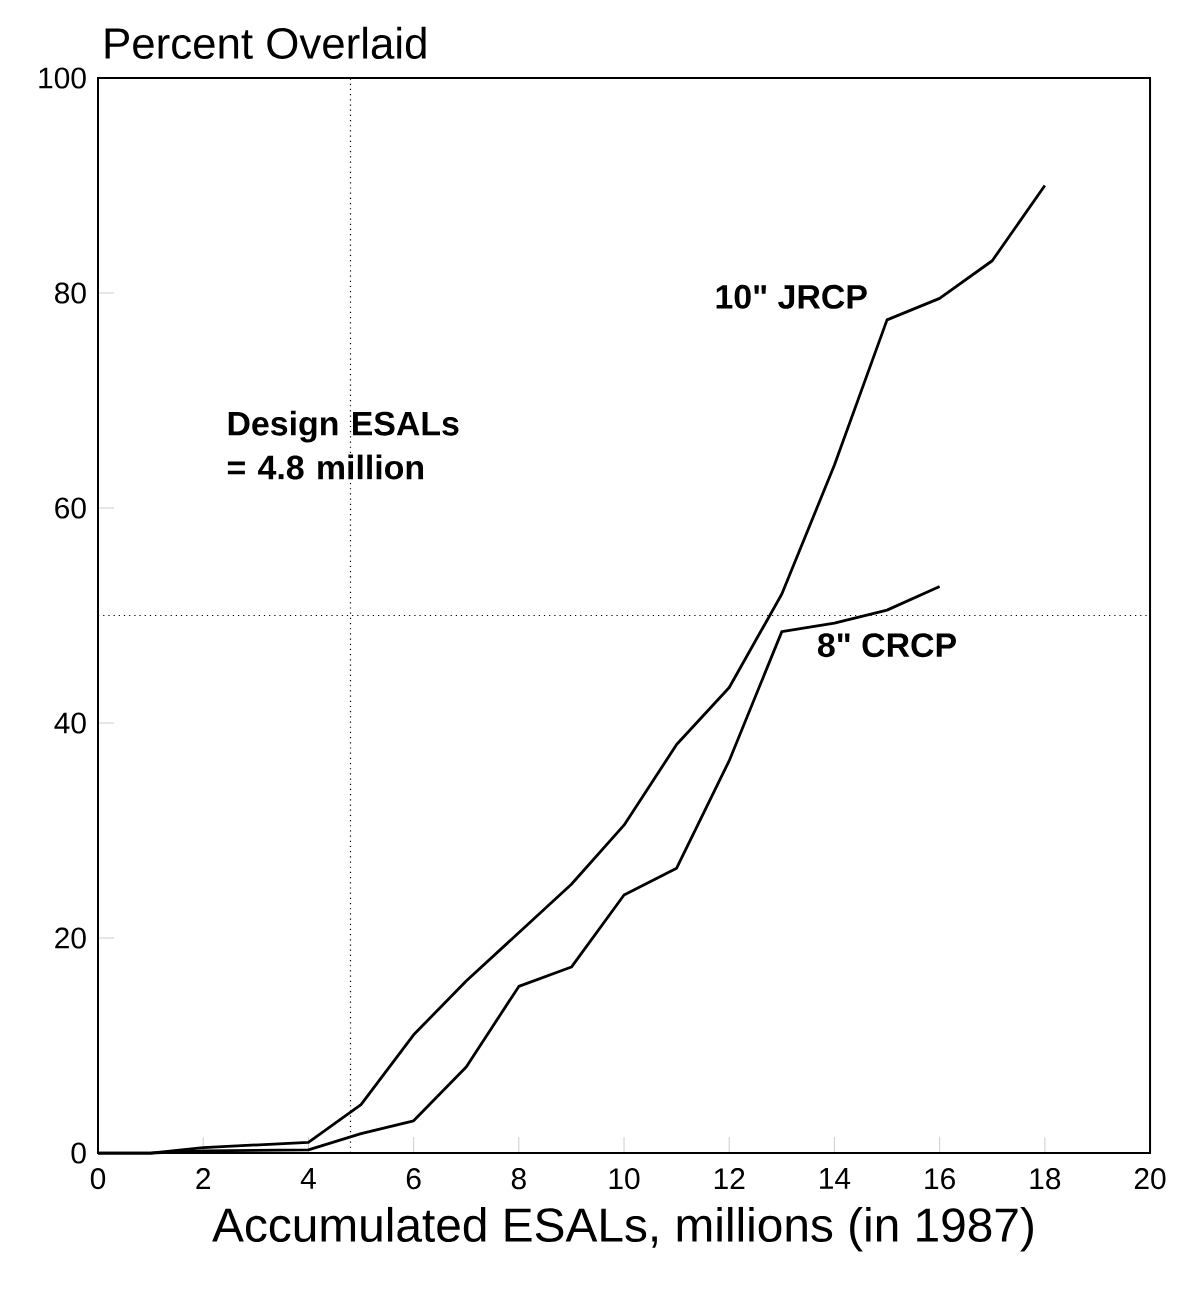  Describe the element at coordinates (413, 1179) in the screenshot. I see `x-tick-label: 6` at that location.